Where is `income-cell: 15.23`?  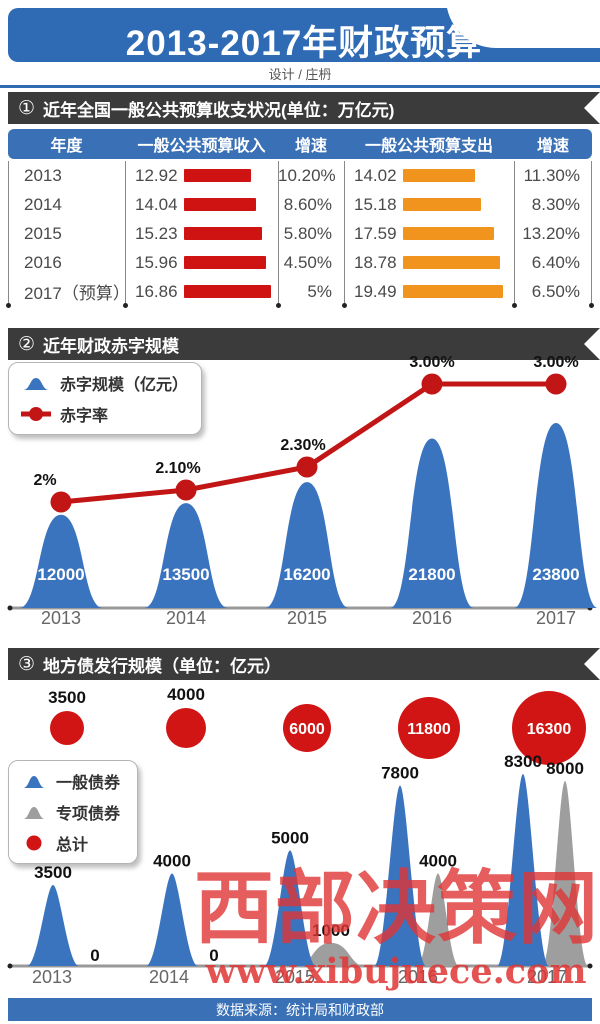 income-cell: 15.23 is located at coordinates (201, 234).